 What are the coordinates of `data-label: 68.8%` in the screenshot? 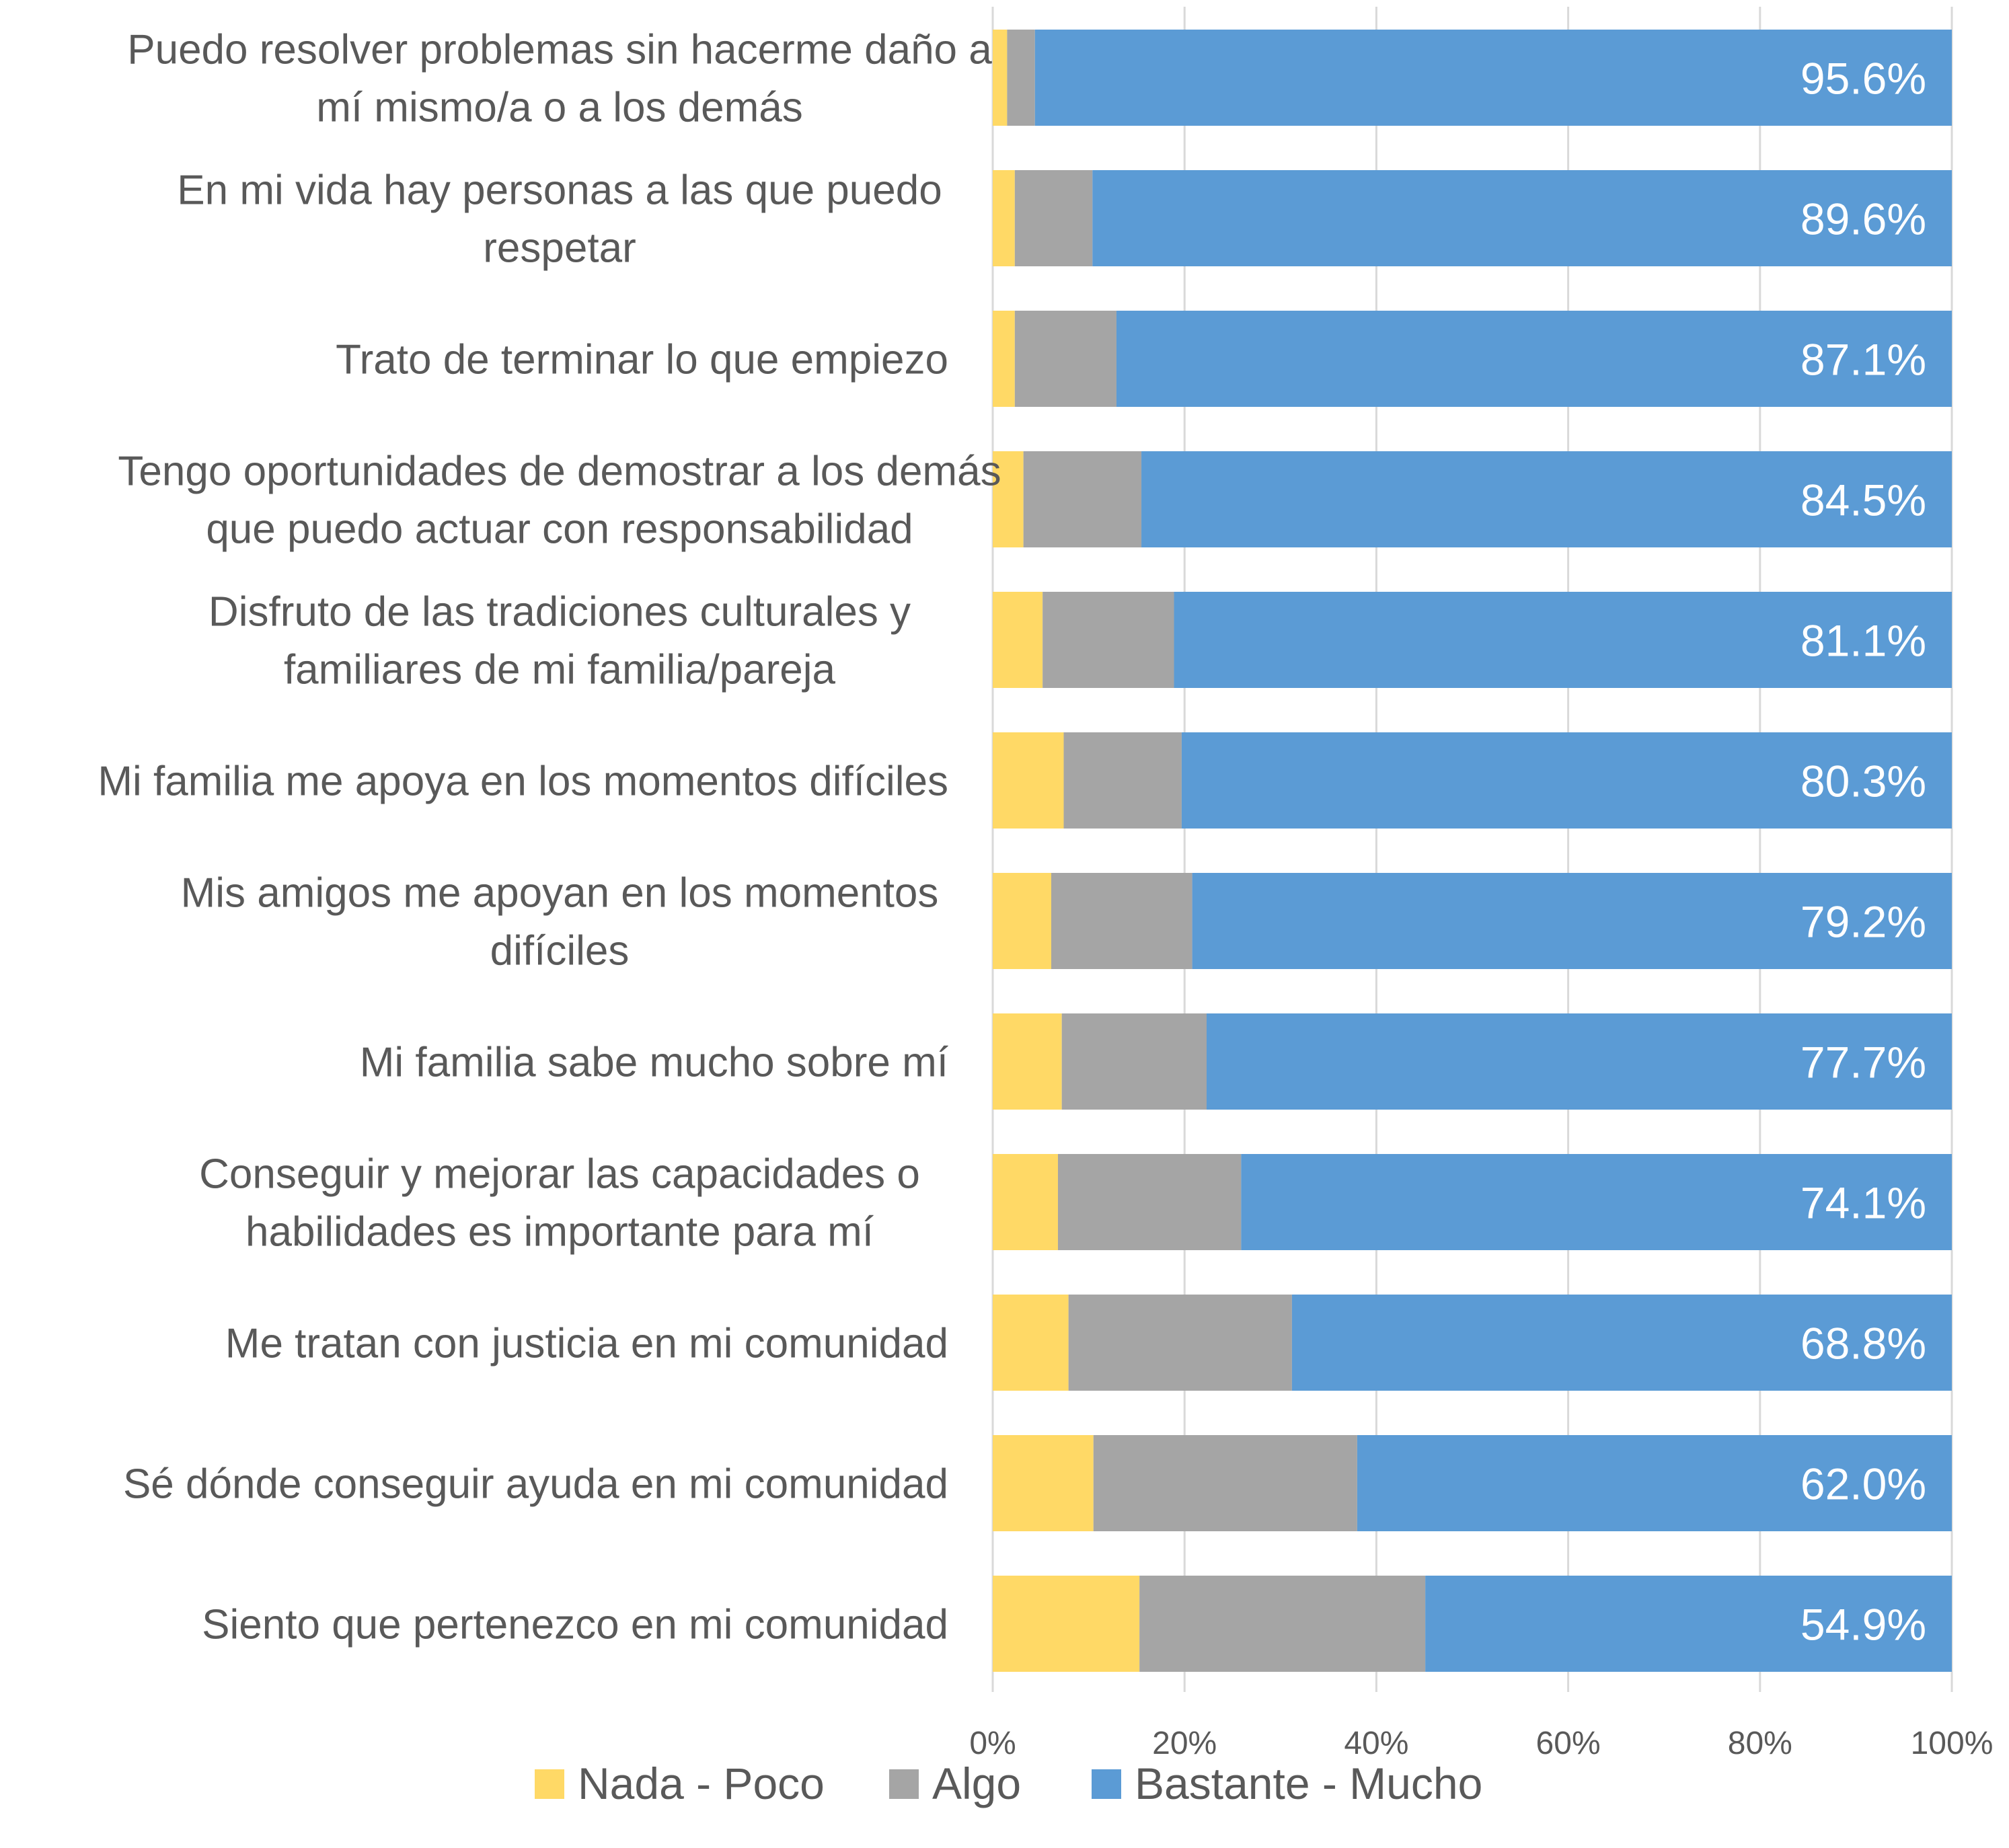 It's located at (1863, 1344).